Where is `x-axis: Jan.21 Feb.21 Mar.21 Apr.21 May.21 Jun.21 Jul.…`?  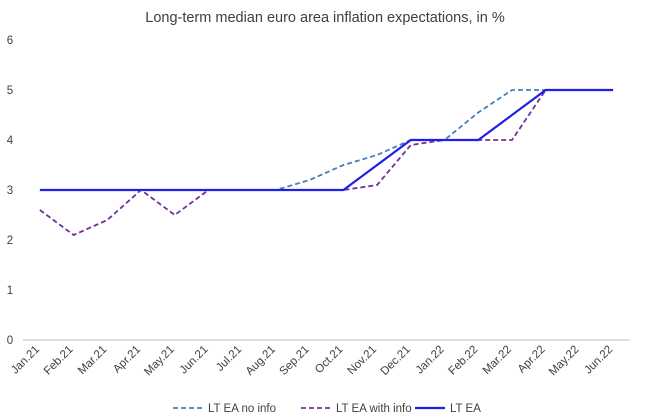 x-axis: Jan.21 Feb.21 Mar.21 Apr.21 May.21 Jun.21 Jul.… is located at coordinates (312, 361).